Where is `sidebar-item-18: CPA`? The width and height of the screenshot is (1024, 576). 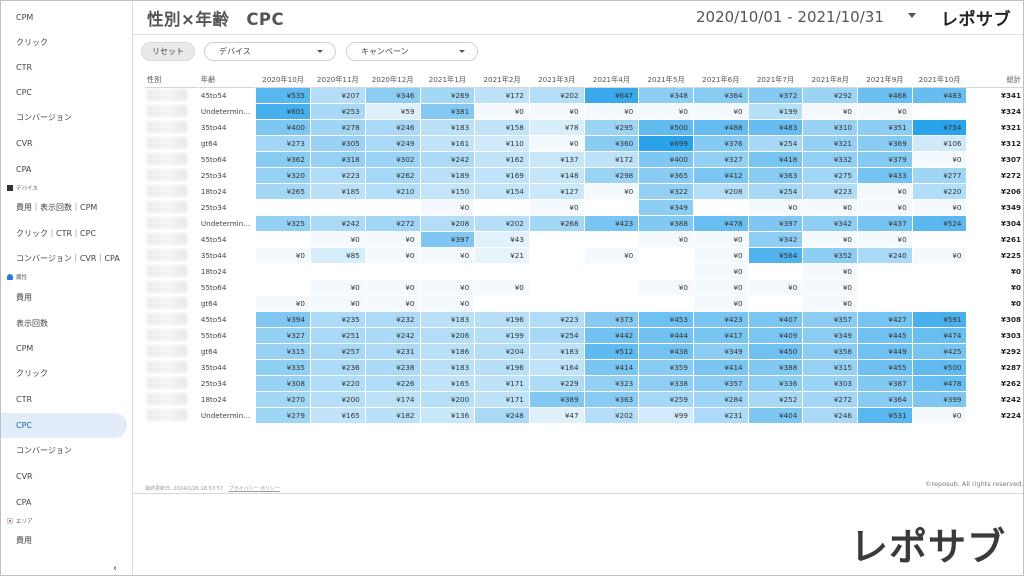
sidebar-item-18: CPA is located at coordinates (24, 502).